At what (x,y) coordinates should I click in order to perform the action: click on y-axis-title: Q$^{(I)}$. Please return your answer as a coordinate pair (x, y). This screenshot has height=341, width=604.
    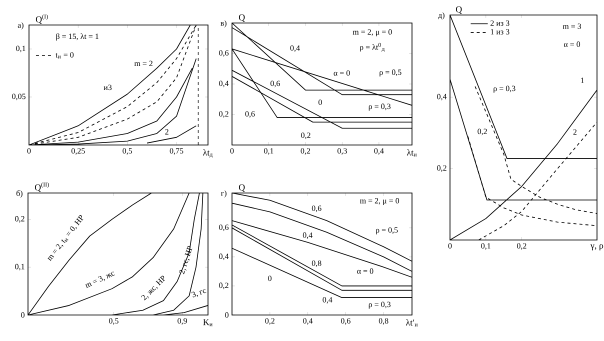
    Looking at the image, I should click on (42, 19).